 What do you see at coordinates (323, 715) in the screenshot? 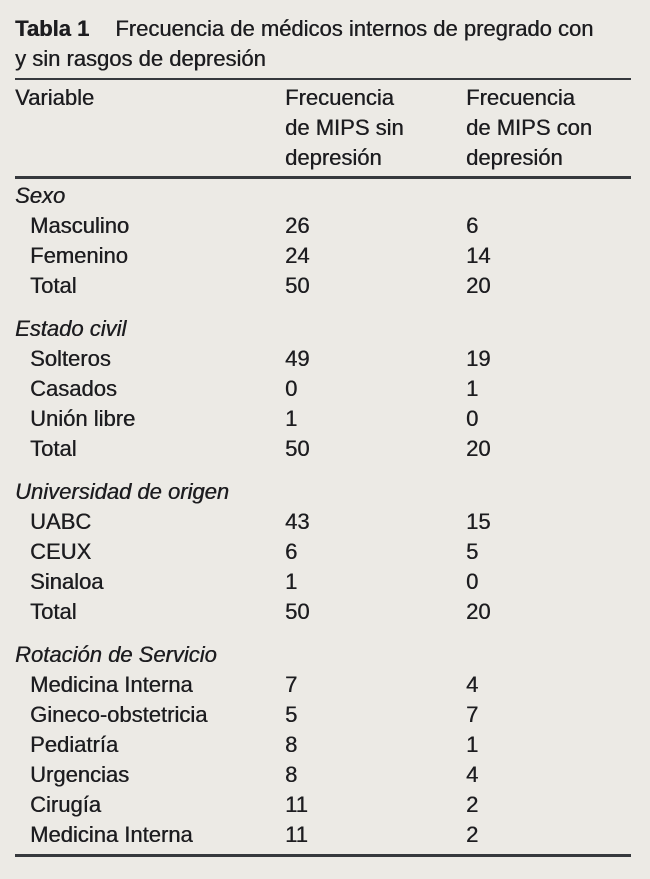
I see `table-row: Gineco-obstetricia 5 7` at bounding box center [323, 715].